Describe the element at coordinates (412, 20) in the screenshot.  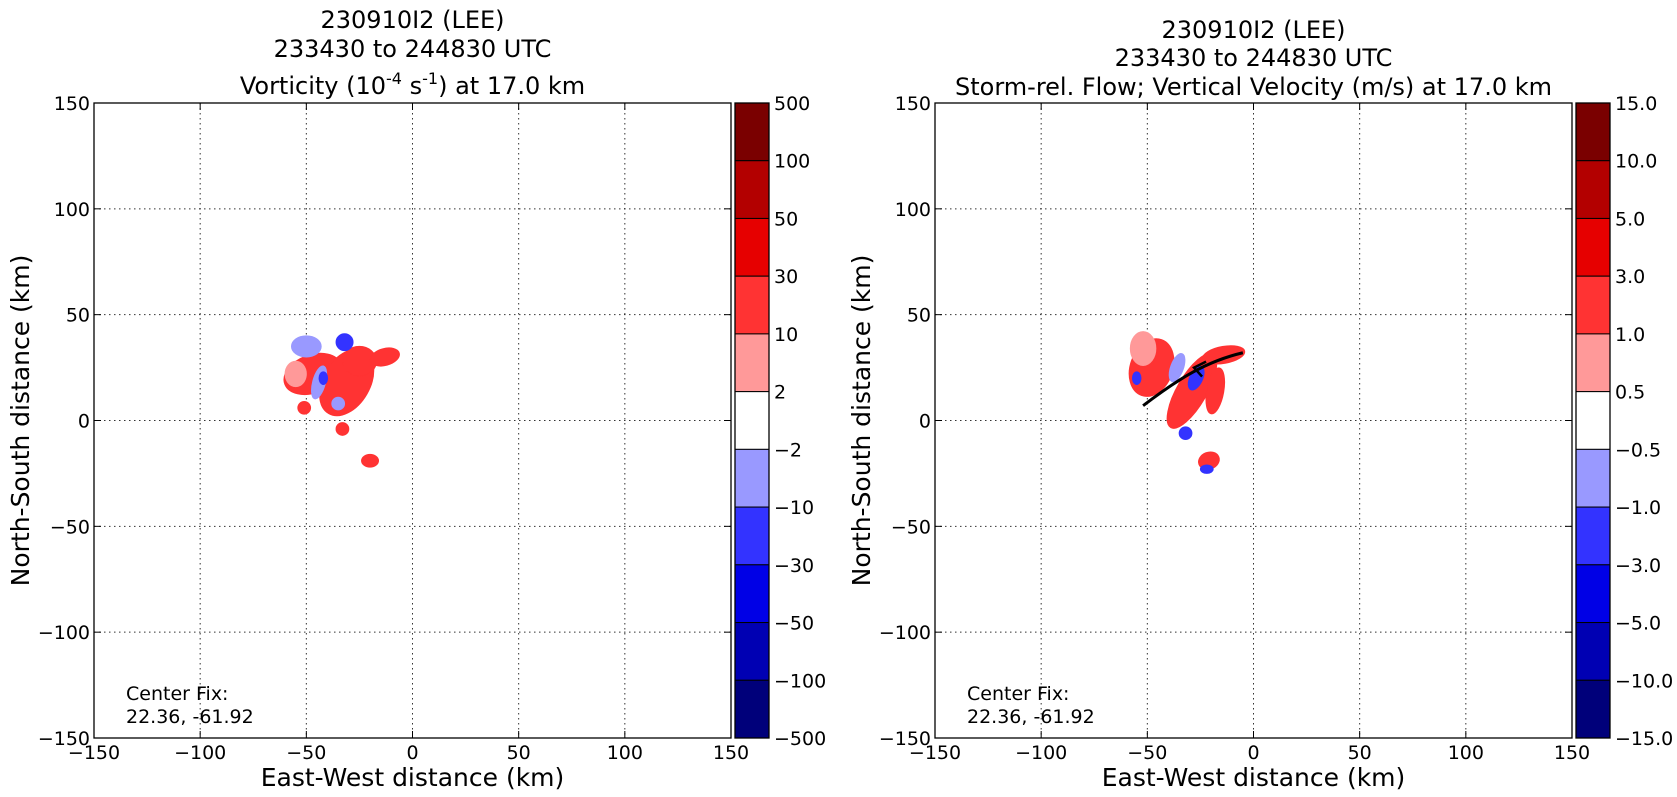
I see `left-title-line-1: 230910I2 (LEE)` at that location.